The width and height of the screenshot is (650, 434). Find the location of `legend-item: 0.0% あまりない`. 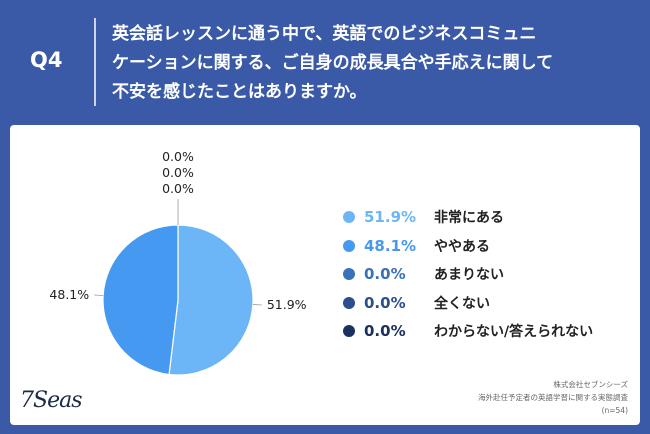

legend-item: 0.0% あまりない is located at coordinates (488, 274).